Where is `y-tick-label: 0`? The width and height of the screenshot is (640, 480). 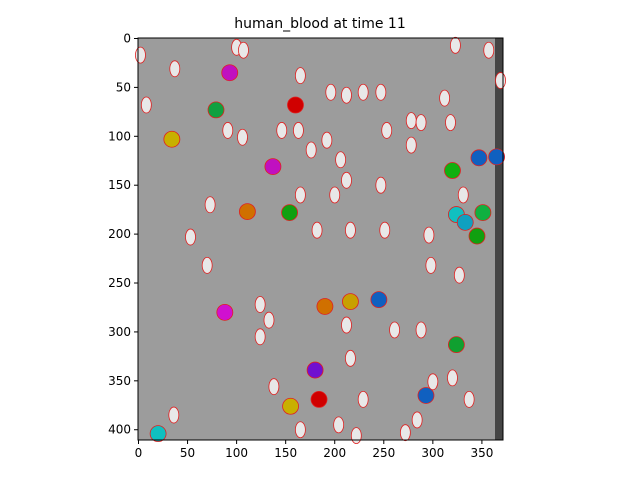 y-tick-label: 0 is located at coordinates (127, 38).